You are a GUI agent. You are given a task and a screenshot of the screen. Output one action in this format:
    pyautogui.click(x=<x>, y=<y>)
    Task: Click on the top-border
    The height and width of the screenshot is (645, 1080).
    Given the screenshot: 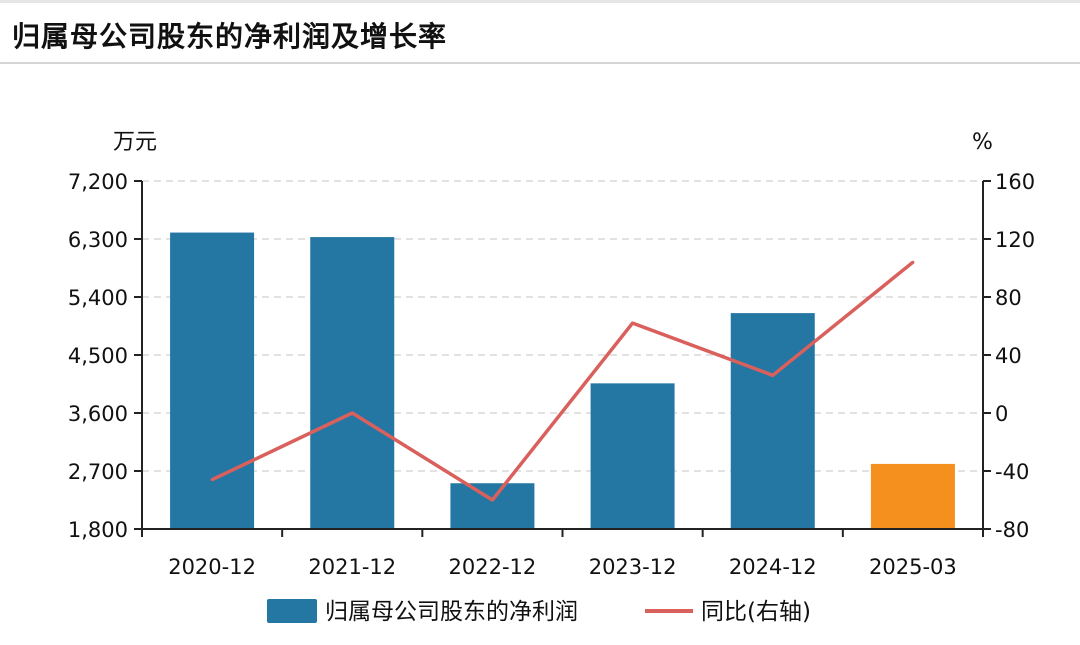 What is the action you would take?
    pyautogui.click(x=540, y=1)
    